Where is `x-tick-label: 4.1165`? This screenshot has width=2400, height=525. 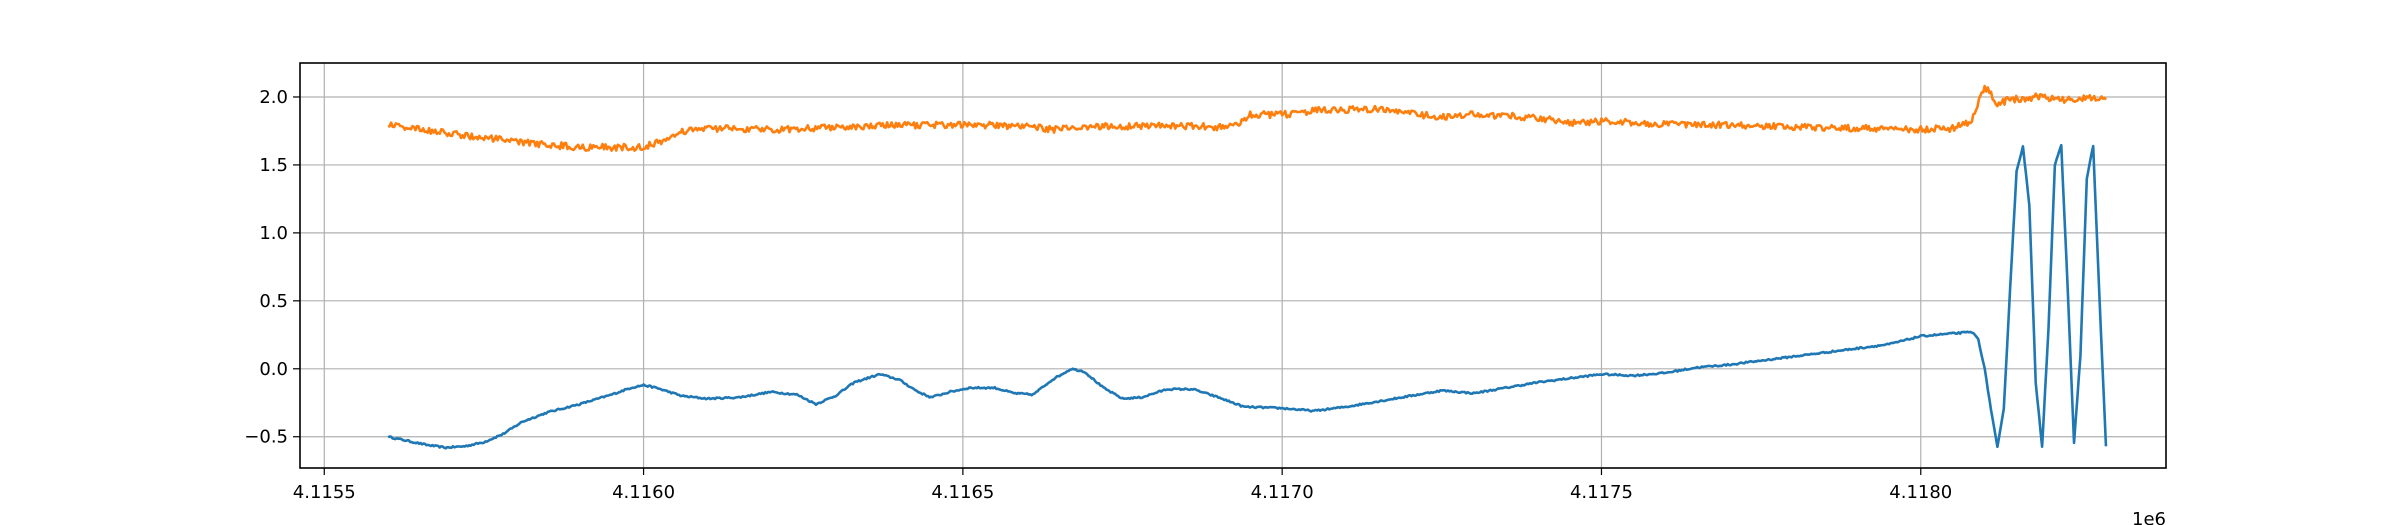 x-tick-label: 4.1165 is located at coordinates (962, 492).